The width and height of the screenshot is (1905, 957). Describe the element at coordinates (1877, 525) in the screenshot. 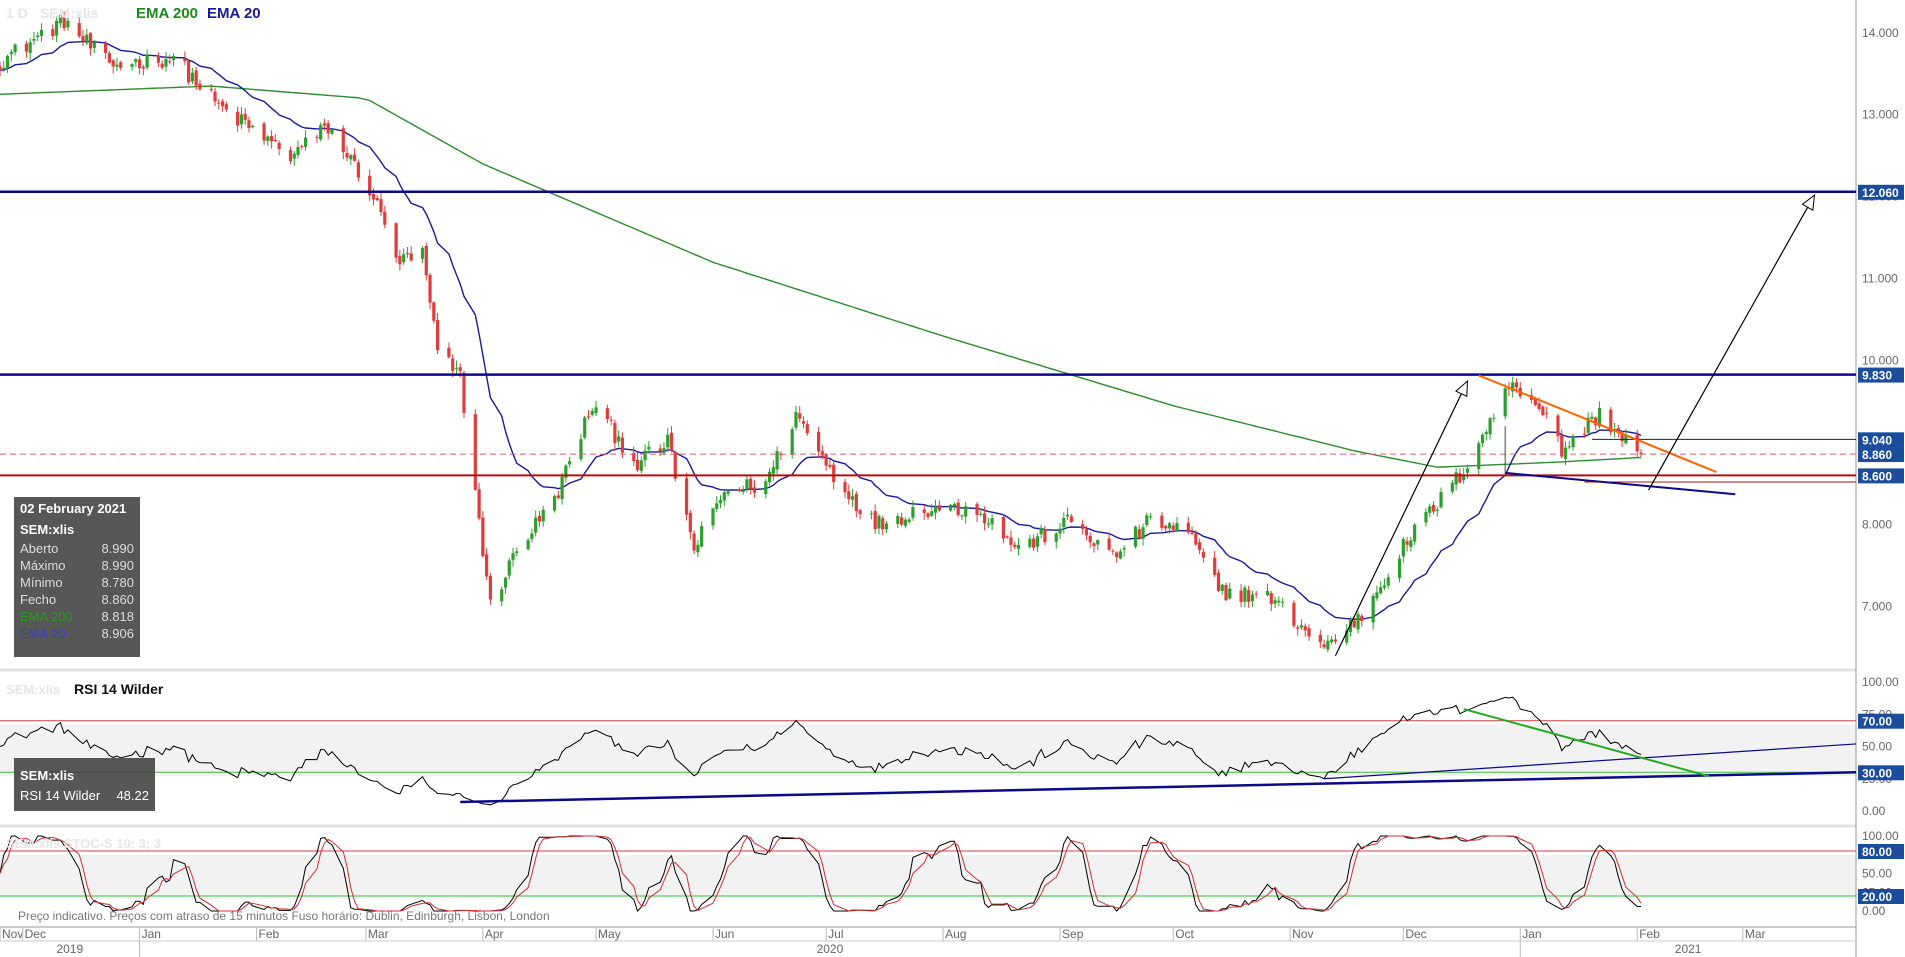

I see `price-tick-label: 8.000` at that location.